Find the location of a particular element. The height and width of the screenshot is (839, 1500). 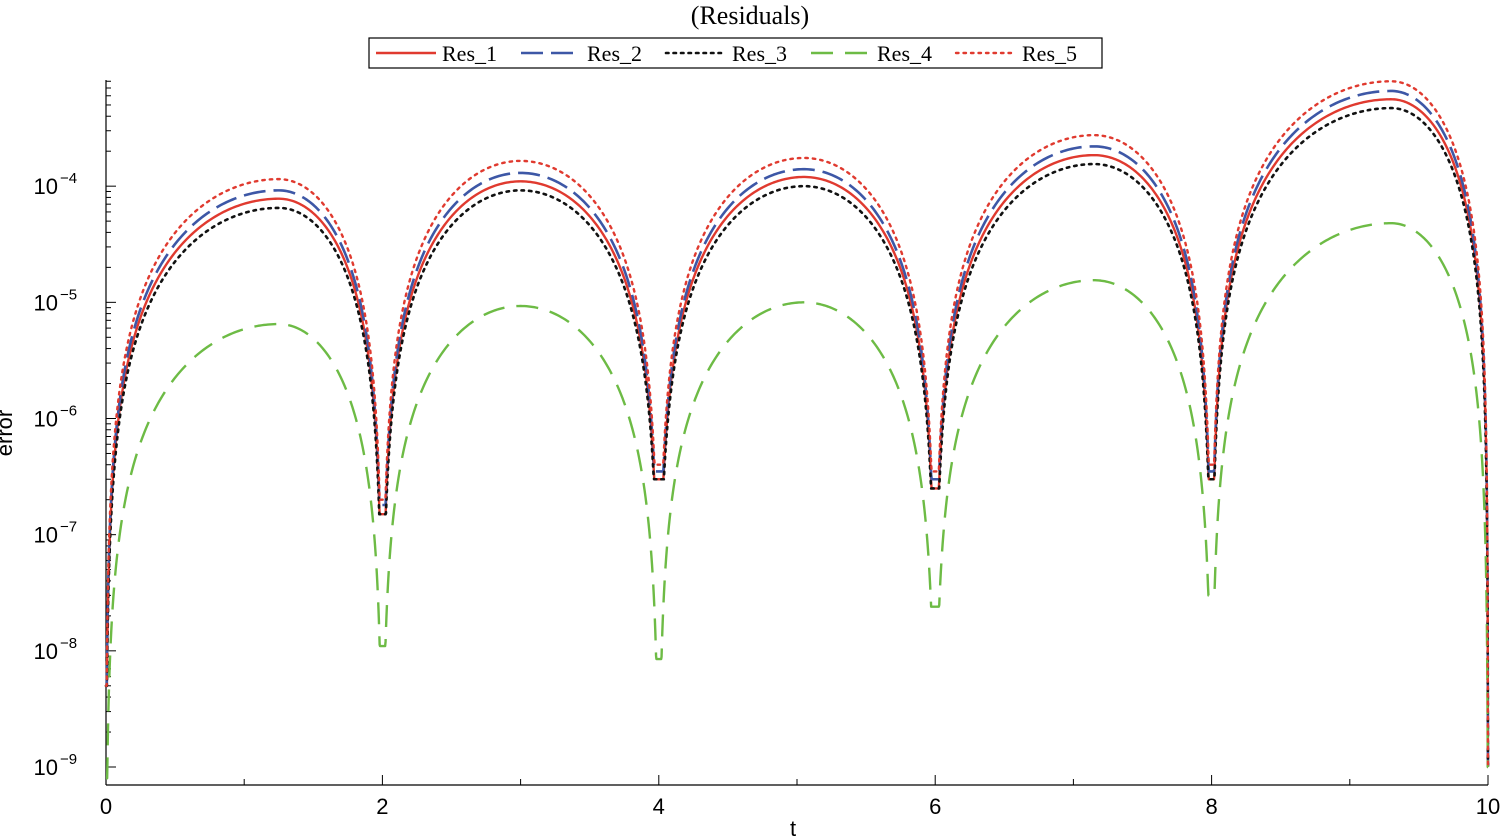

y-tick-exponent: −7 is located at coordinates (68, 527).